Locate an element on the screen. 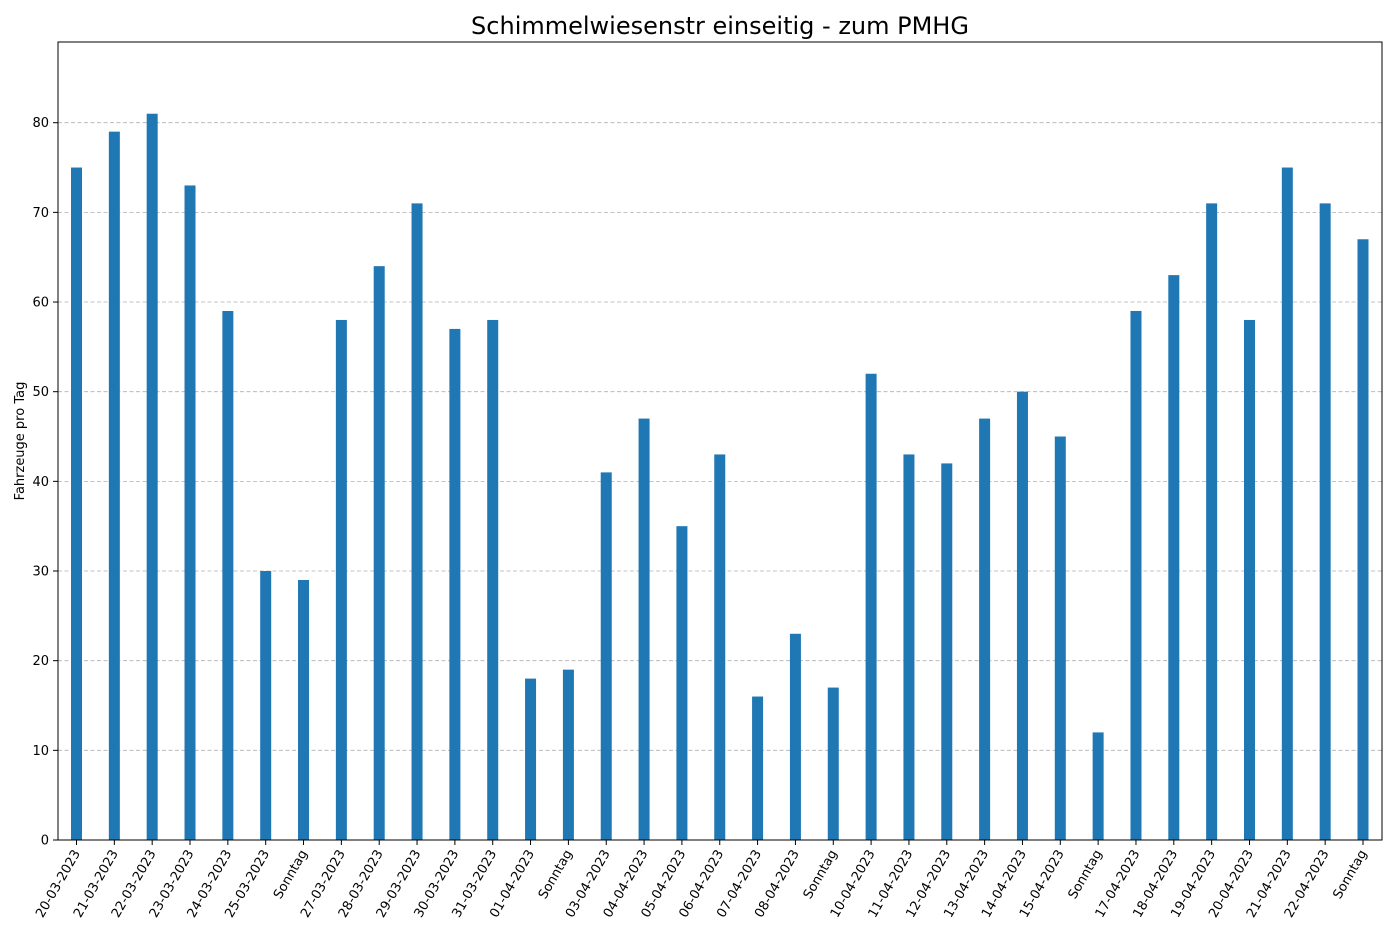  y-tick-label: 70 is located at coordinates (40, 213).